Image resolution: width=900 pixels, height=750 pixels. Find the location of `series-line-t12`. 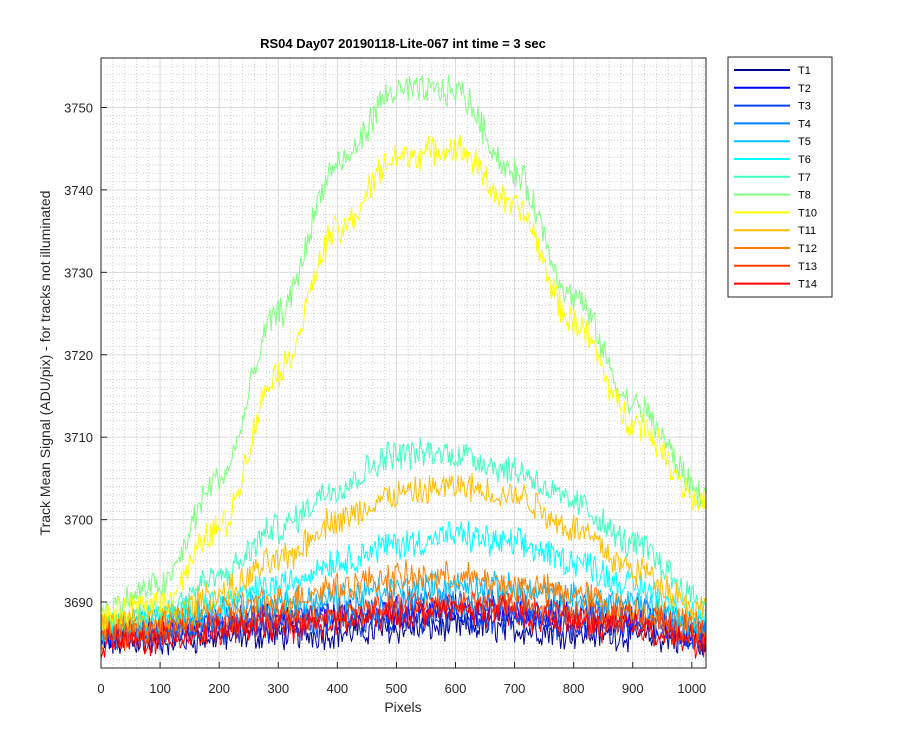

series-line-t12 is located at coordinates (403, 604).